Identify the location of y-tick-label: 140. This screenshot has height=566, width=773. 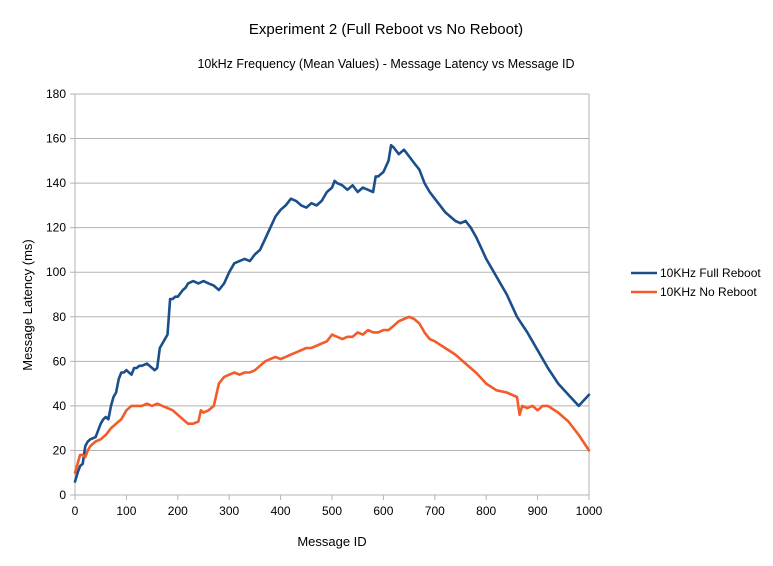
(56, 183).